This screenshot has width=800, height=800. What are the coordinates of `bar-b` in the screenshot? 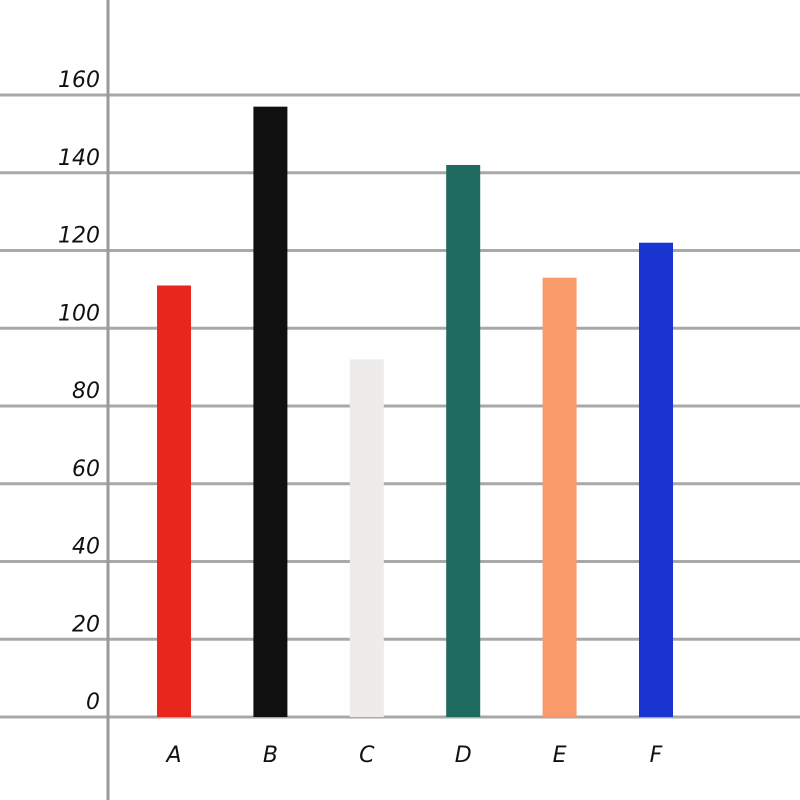 It's located at (270, 412).